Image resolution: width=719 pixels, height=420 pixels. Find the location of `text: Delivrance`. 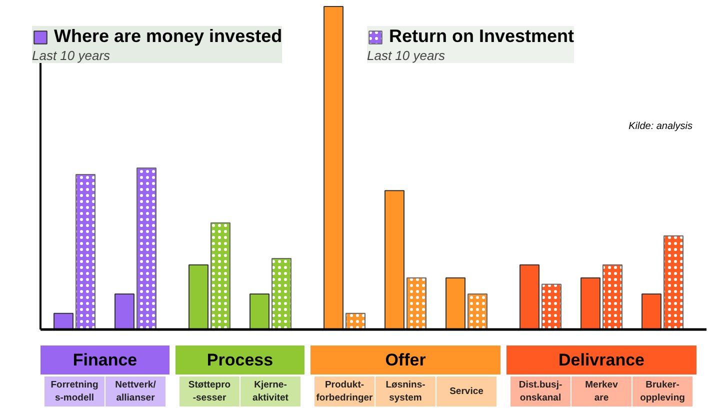

text: Delivrance is located at coordinates (601, 360).